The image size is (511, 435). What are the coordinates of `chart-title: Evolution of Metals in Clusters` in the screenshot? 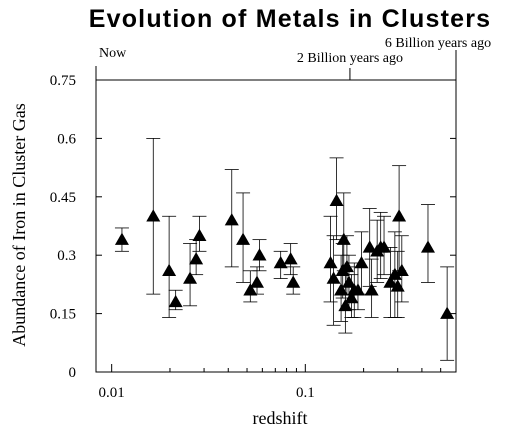 It's located at (290, 19).